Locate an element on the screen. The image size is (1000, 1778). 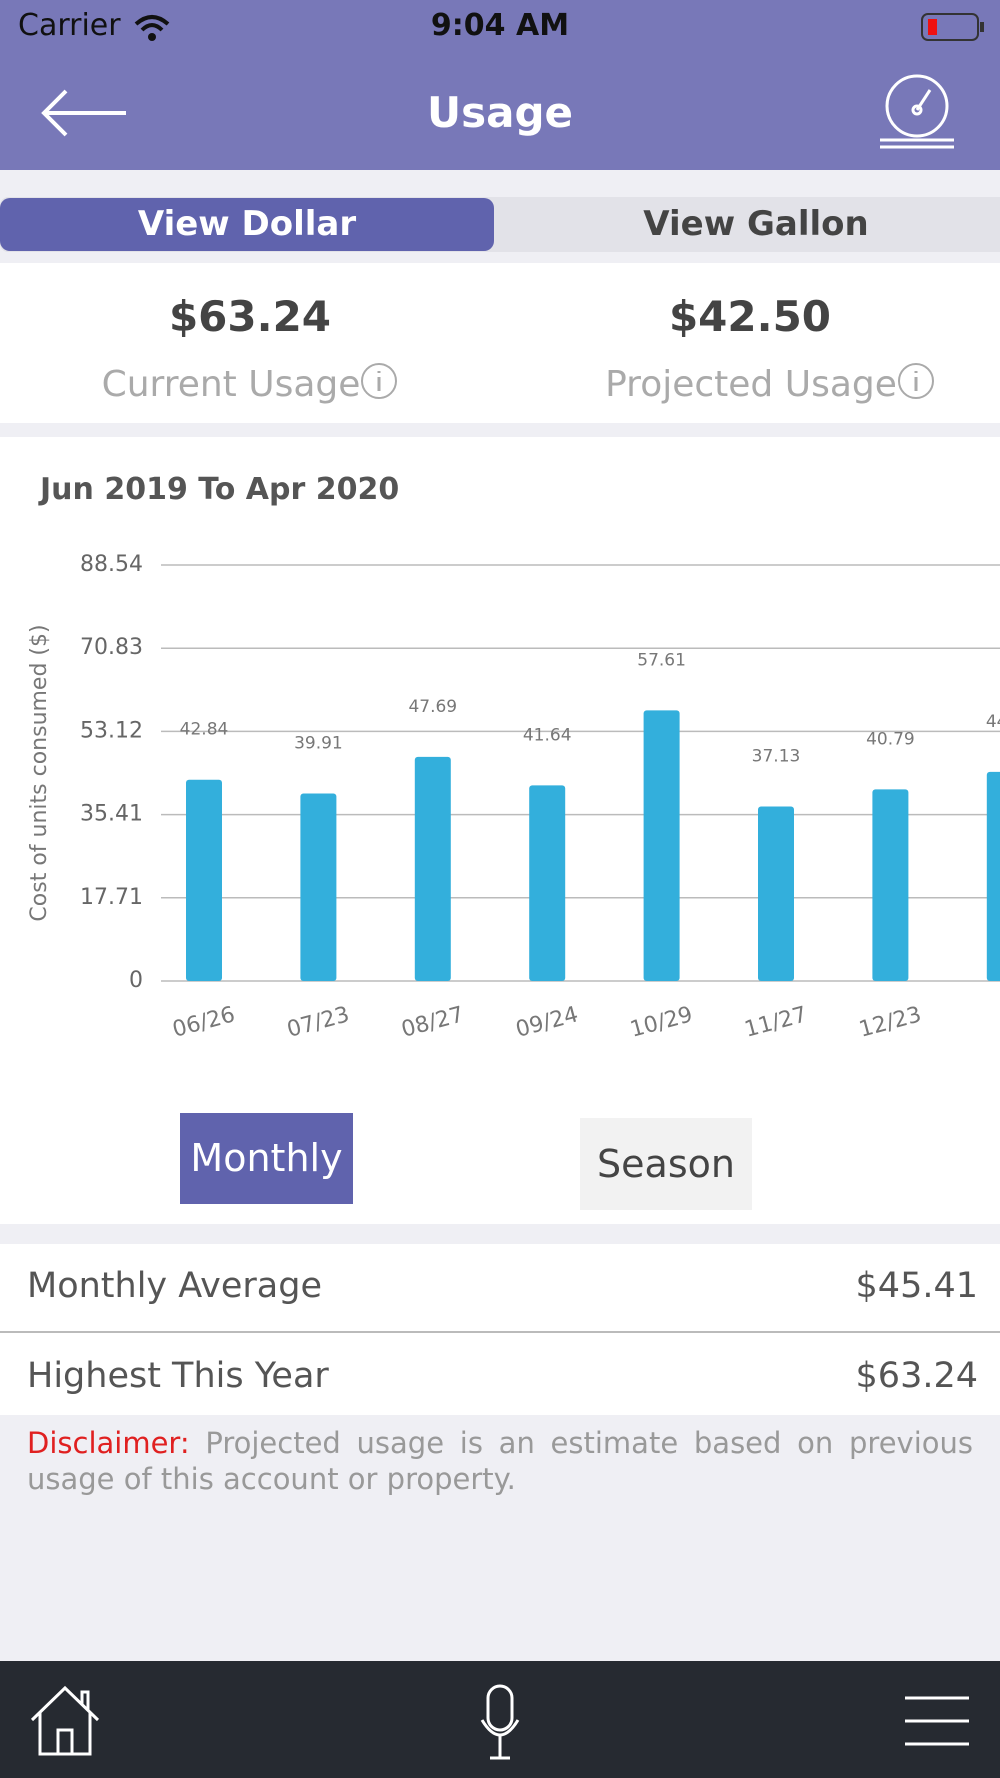
value-label: 39.91 is located at coordinates (318, 743).